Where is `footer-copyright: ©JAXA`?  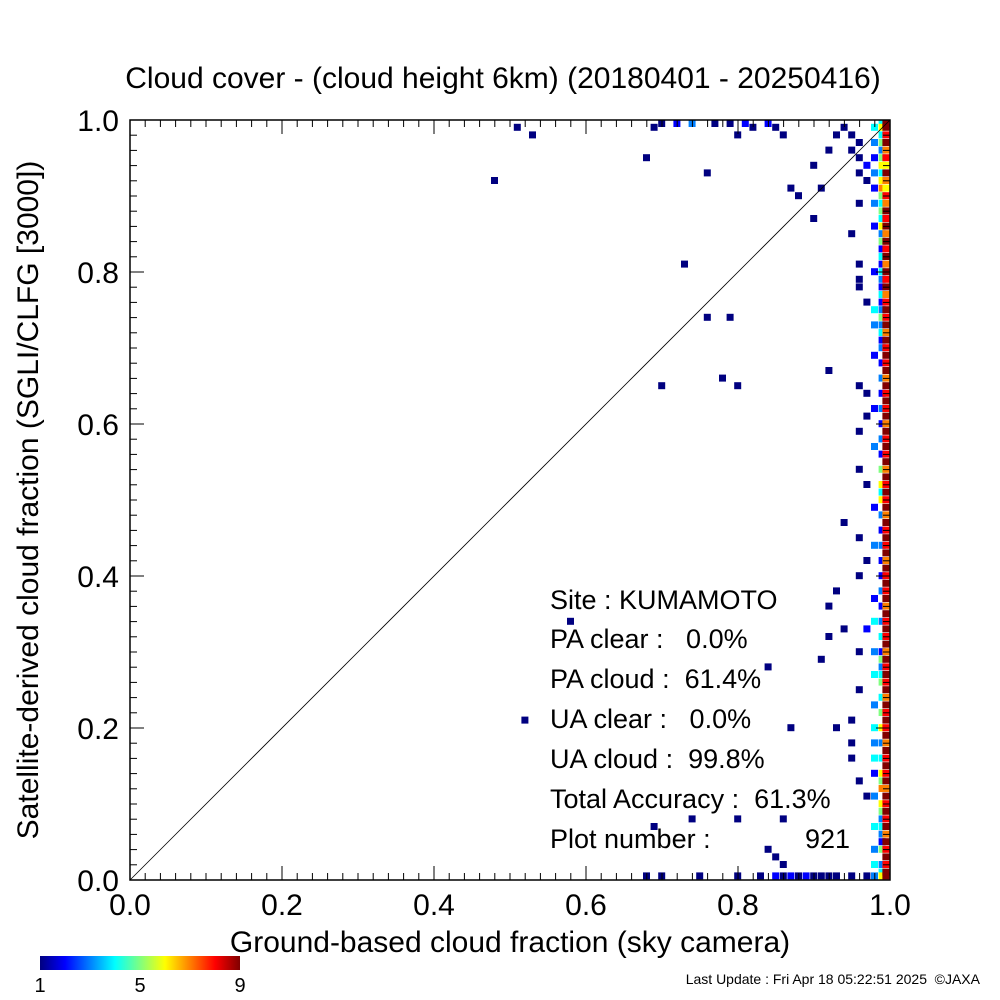
footer-copyright: ©JAXA is located at coordinates (958, 979).